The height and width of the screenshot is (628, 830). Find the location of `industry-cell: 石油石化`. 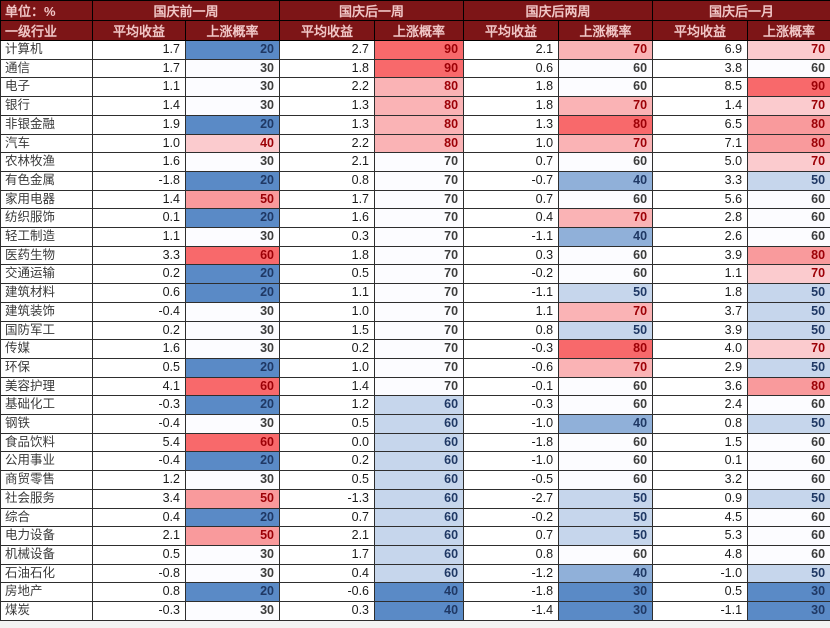

industry-cell: 石油石化 is located at coordinates (47, 573).